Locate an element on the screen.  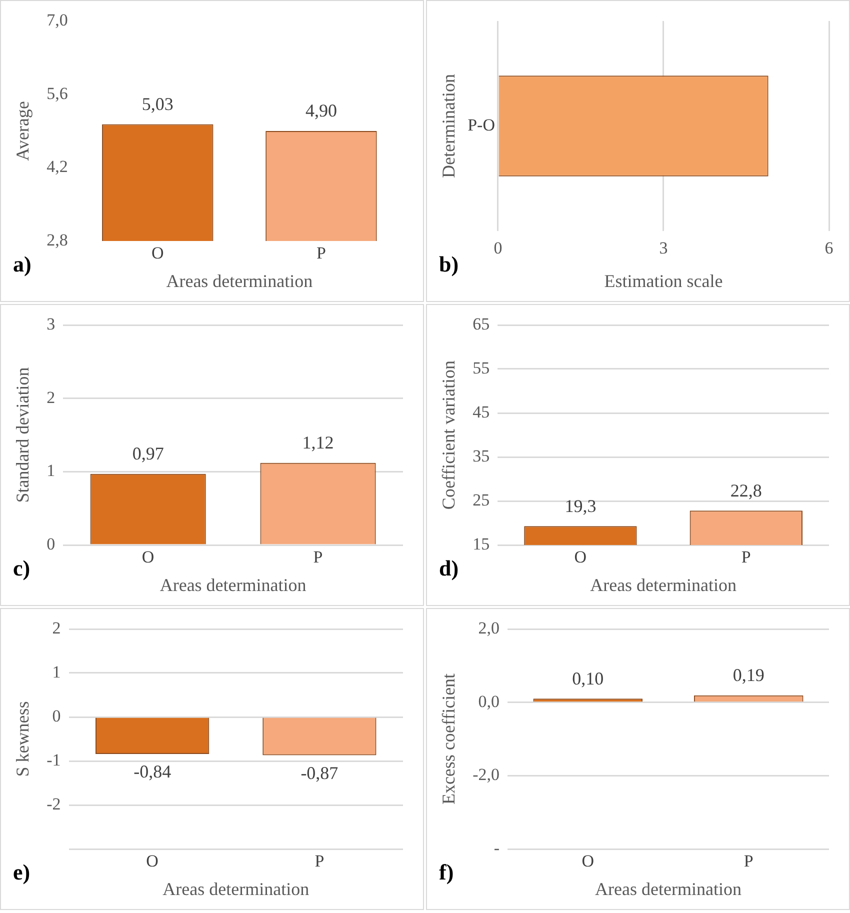
y-axis-title: Excess coefficient is located at coordinates (448, 739).